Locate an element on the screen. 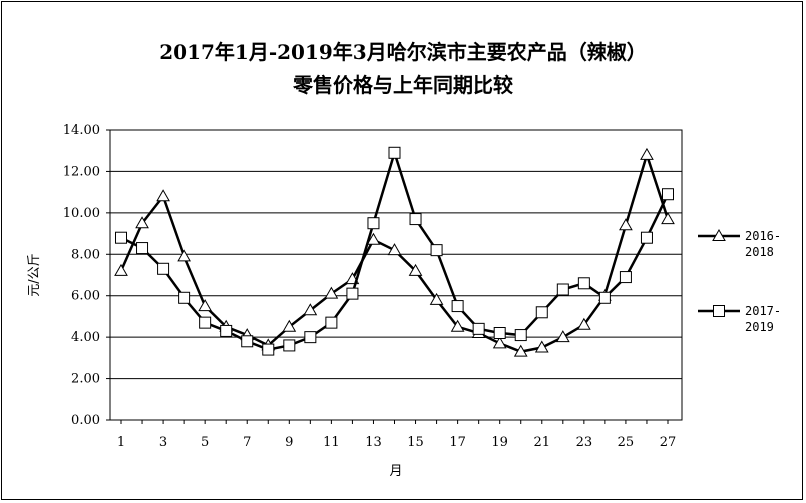 The image size is (806, 503). legend-label-line1: 2017- is located at coordinates (763, 311).